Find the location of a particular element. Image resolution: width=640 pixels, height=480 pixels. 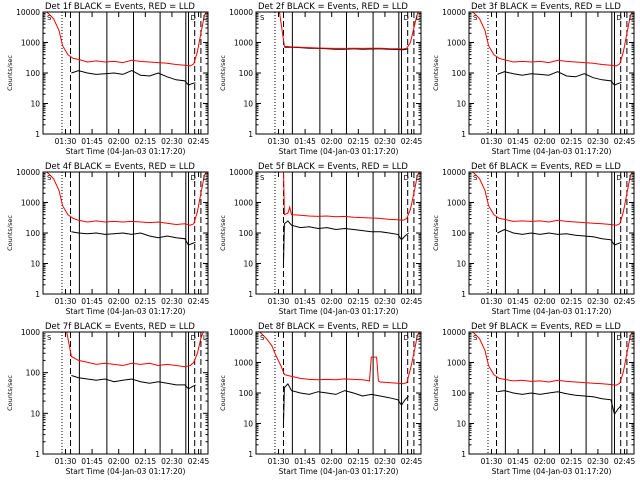

panel-title: Det 9f BLACK = Events, RED = LLD is located at coordinates (546, 327).